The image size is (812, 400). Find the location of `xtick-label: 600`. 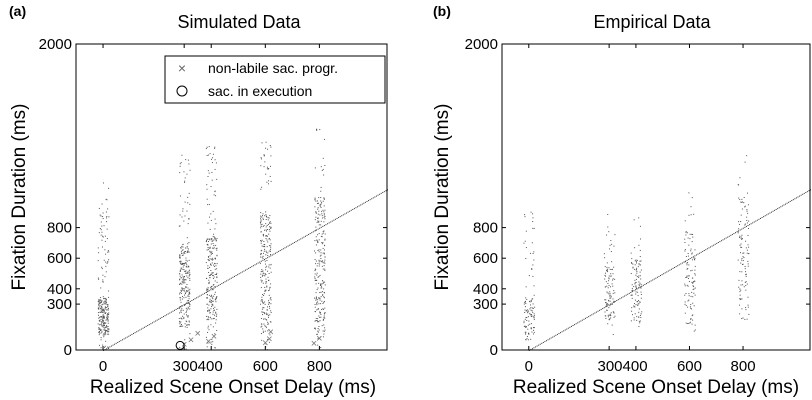

xtick-label: 600 is located at coordinates (265, 366).